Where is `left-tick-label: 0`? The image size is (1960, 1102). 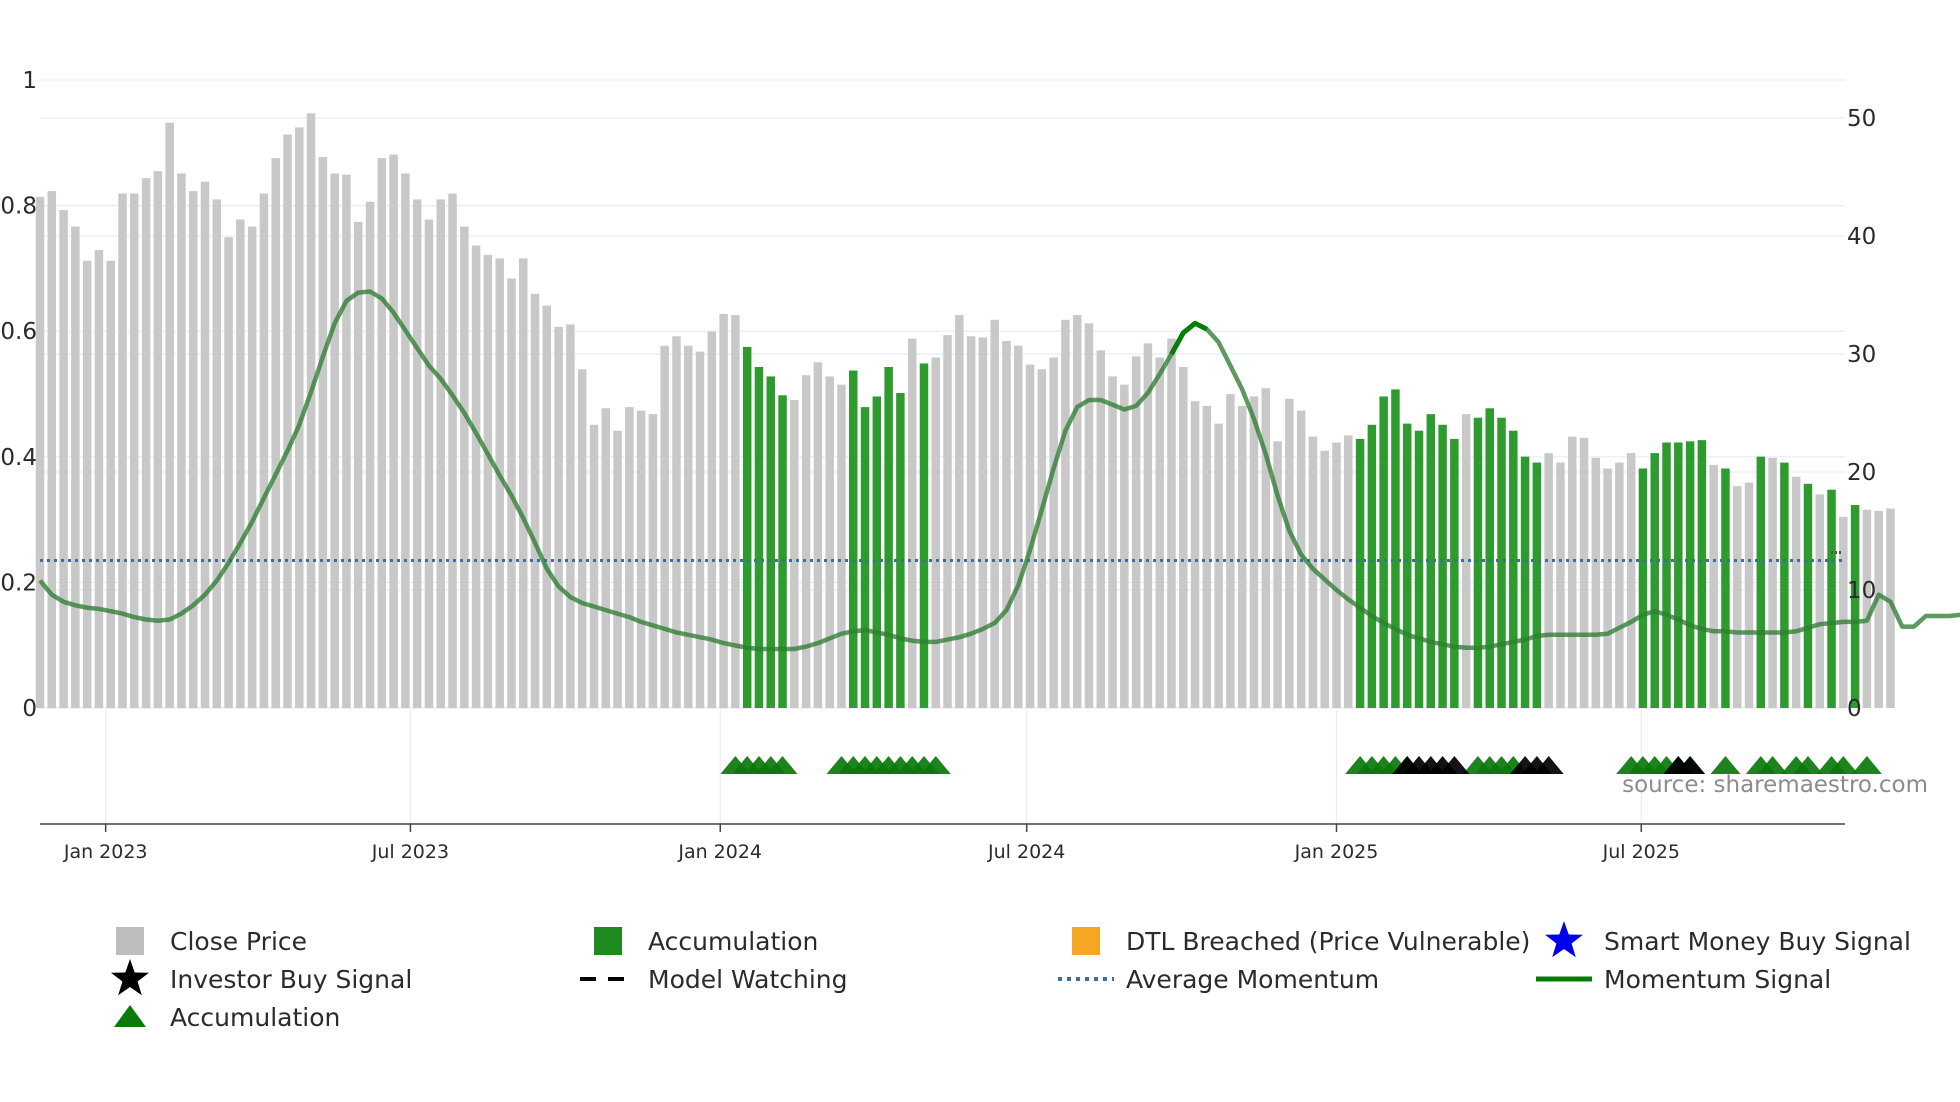
left-tick-label: 0 is located at coordinates (29, 709).